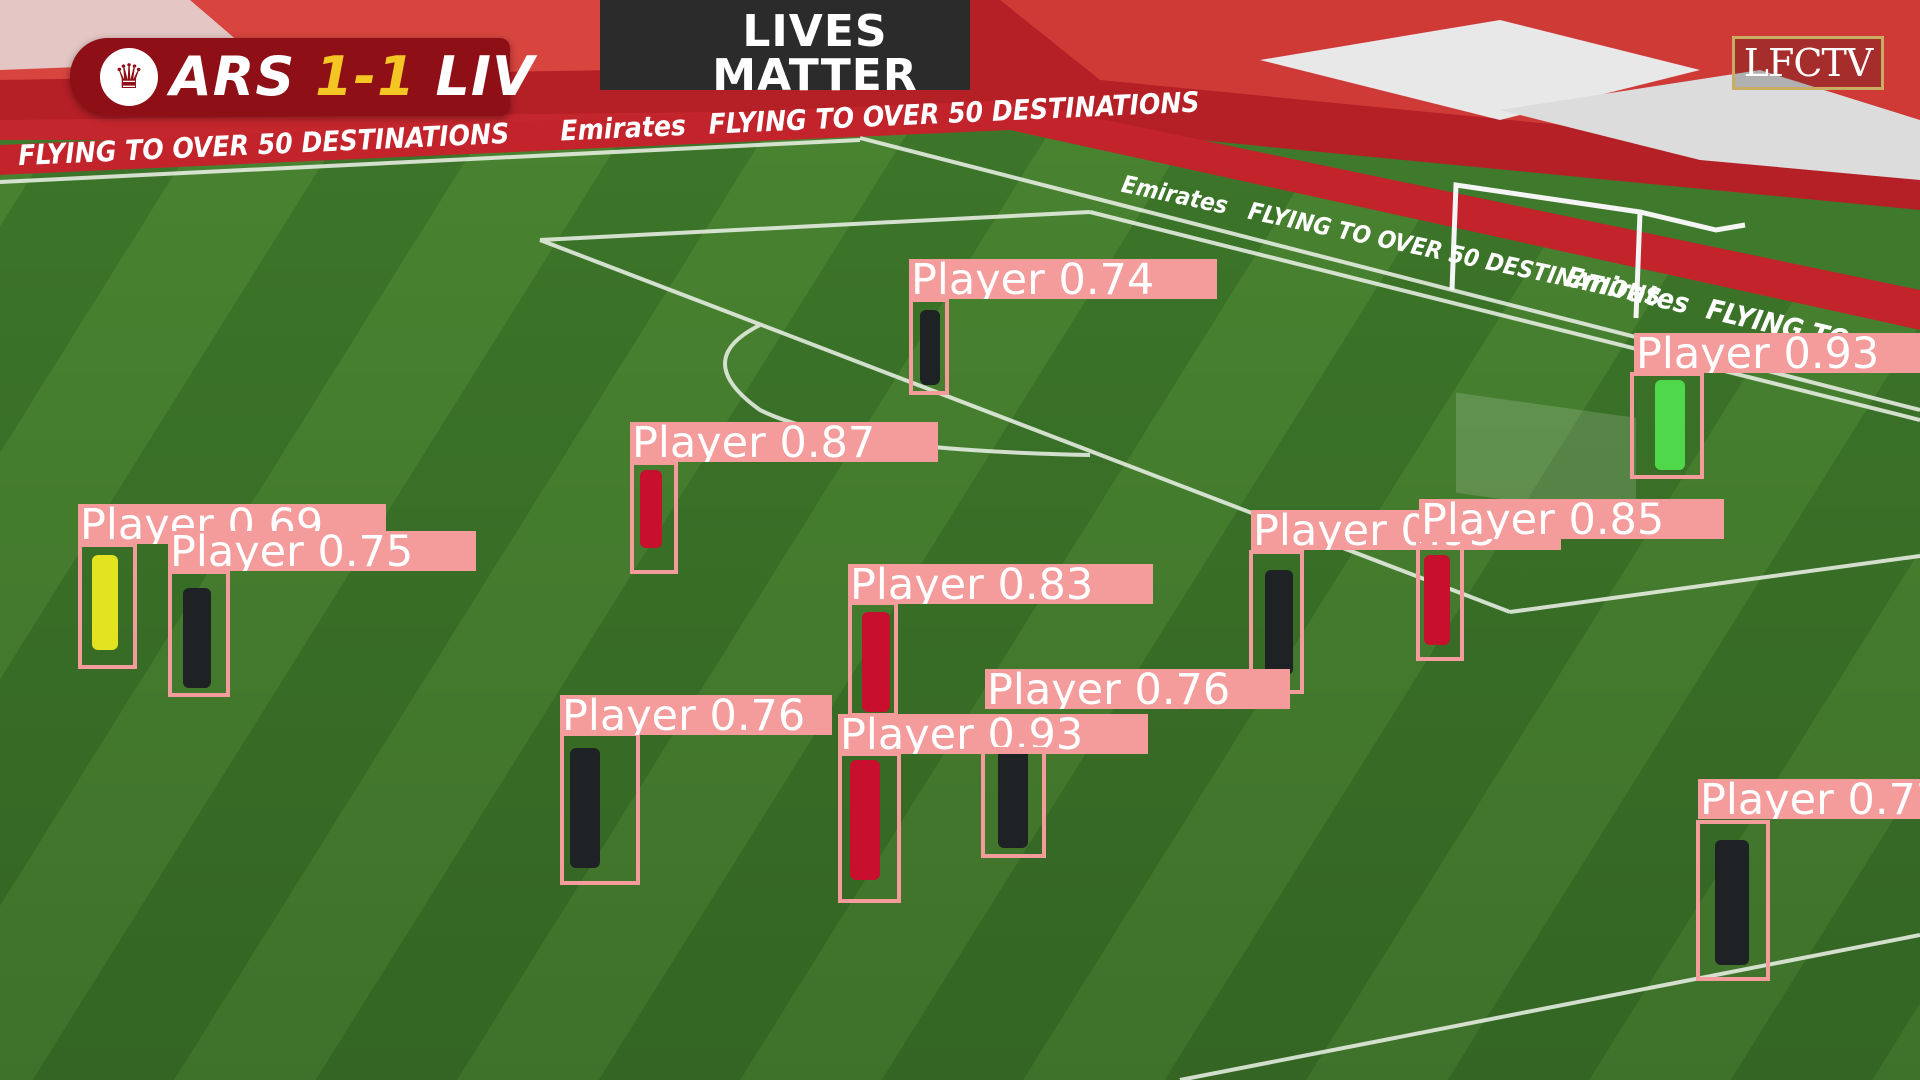  What do you see at coordinates (233, 76) in the screenshot?
I see `home-team: ARS` at bounding box center [233, 76].